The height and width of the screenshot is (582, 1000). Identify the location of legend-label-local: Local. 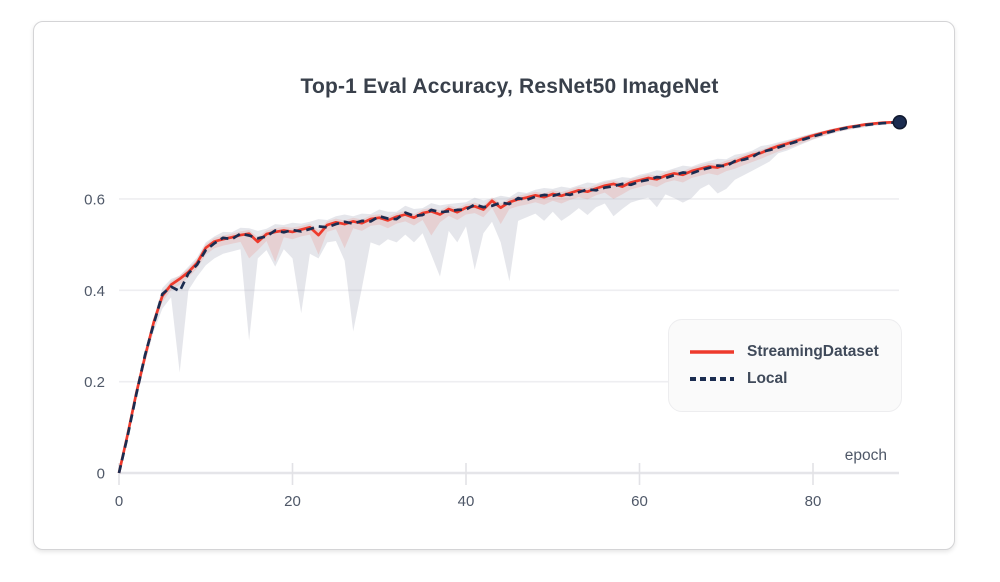
(767, 378).